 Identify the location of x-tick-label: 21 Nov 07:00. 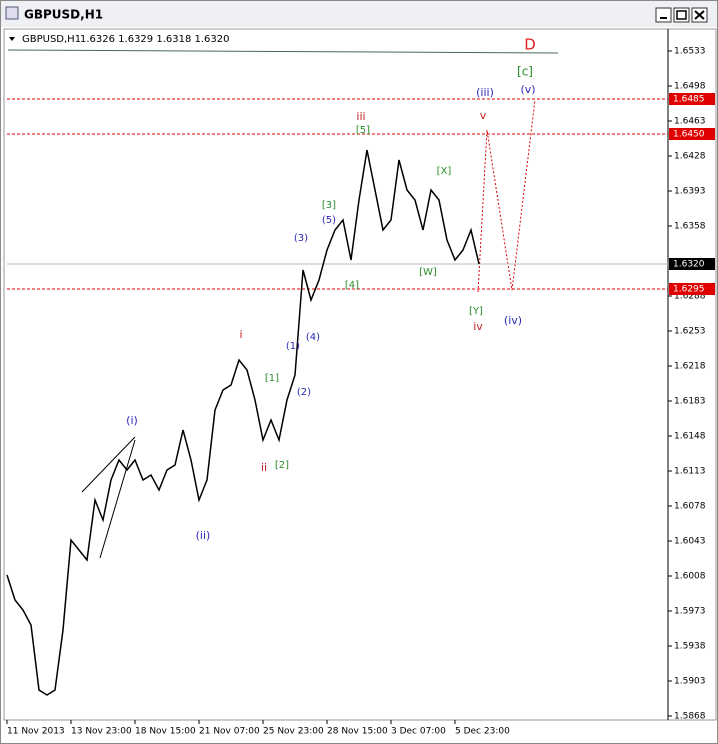
(229, 732).